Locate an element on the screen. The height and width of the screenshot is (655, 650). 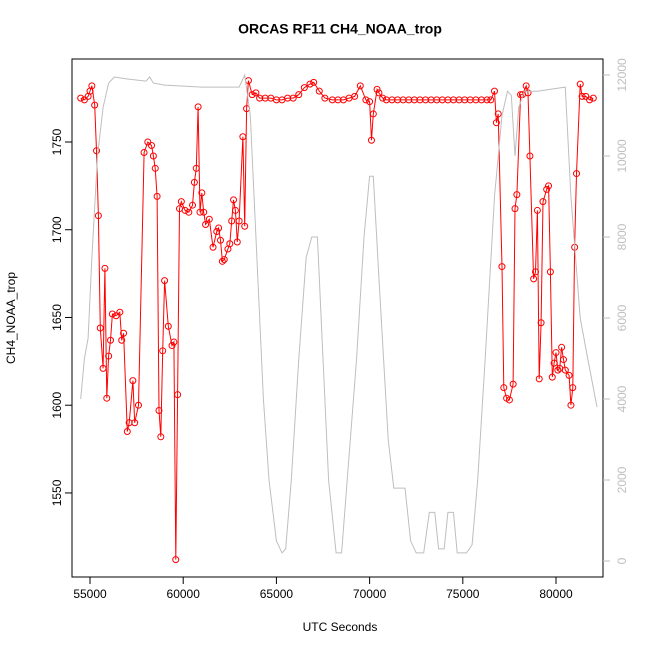
y2-tick-label: 8000 is located at coordinates (622, 236).